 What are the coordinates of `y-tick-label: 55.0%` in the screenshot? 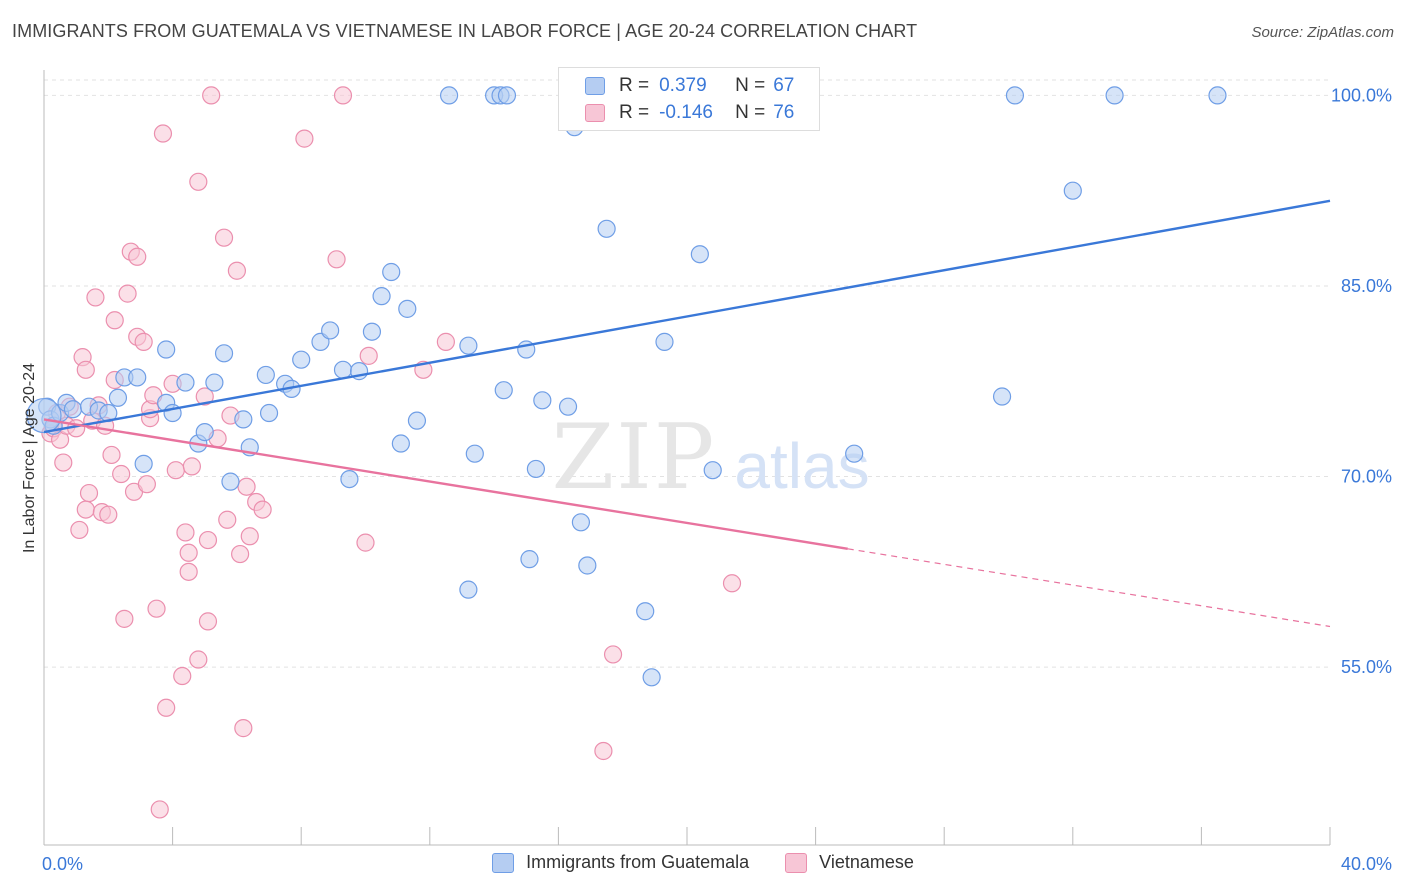 It's located at (1366, 667).